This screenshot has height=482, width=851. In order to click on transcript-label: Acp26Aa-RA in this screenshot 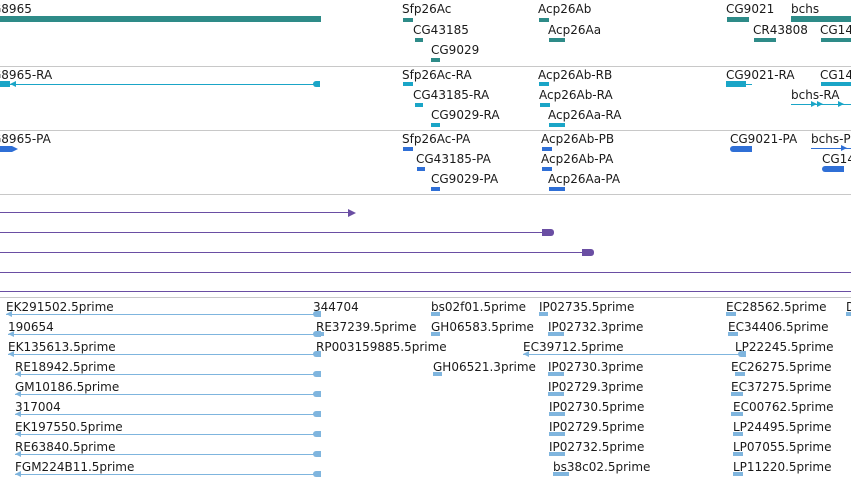, I will do `click(585, 115)`.